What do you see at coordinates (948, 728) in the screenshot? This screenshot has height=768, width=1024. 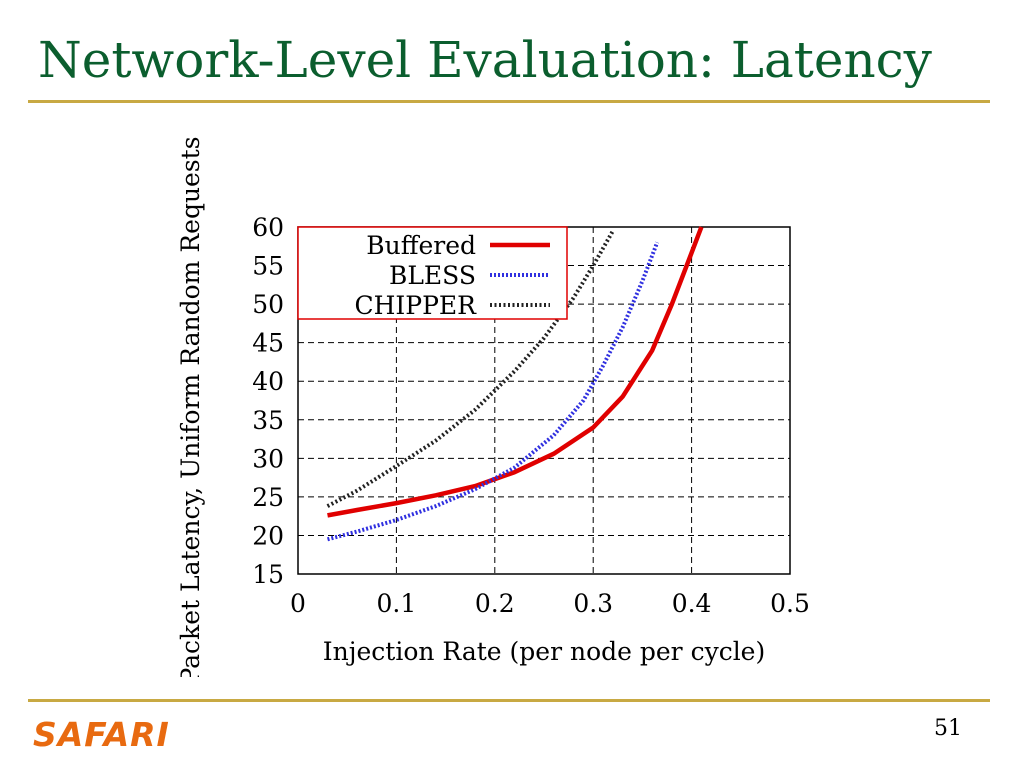 I see `page-number: 51` at bounding box center [948, 728].